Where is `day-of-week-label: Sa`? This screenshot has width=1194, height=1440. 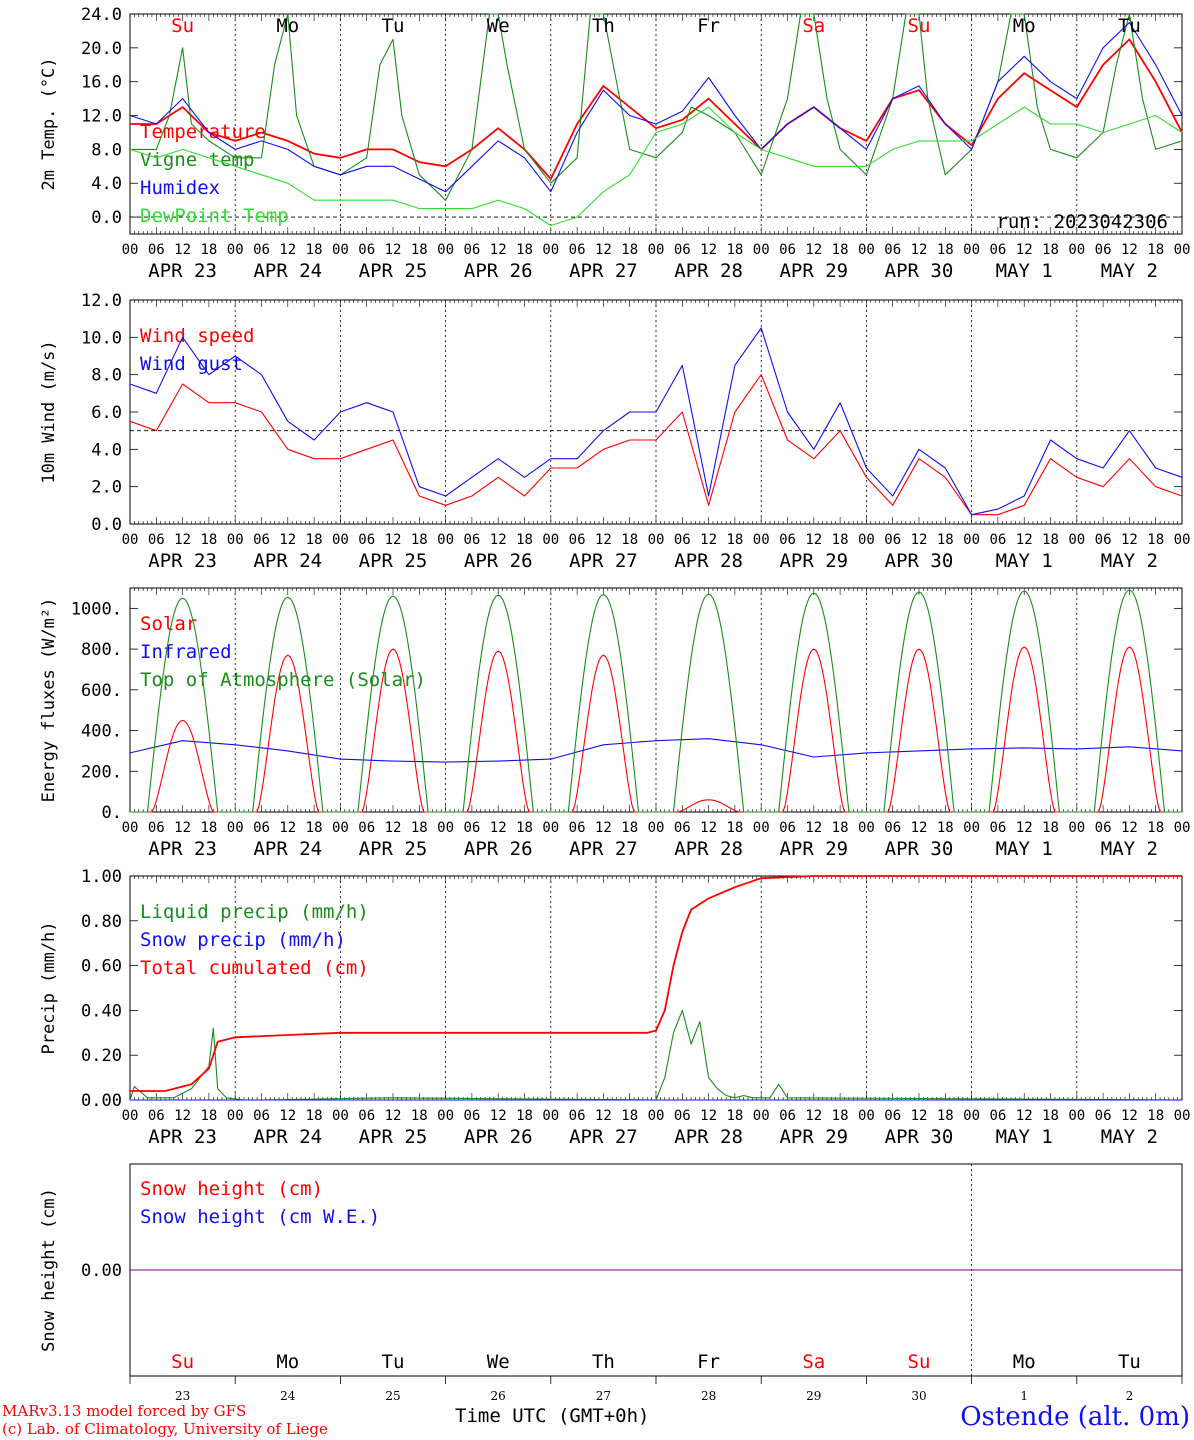
day-of-week-label: Sa is located at coordinates (813, 1362).